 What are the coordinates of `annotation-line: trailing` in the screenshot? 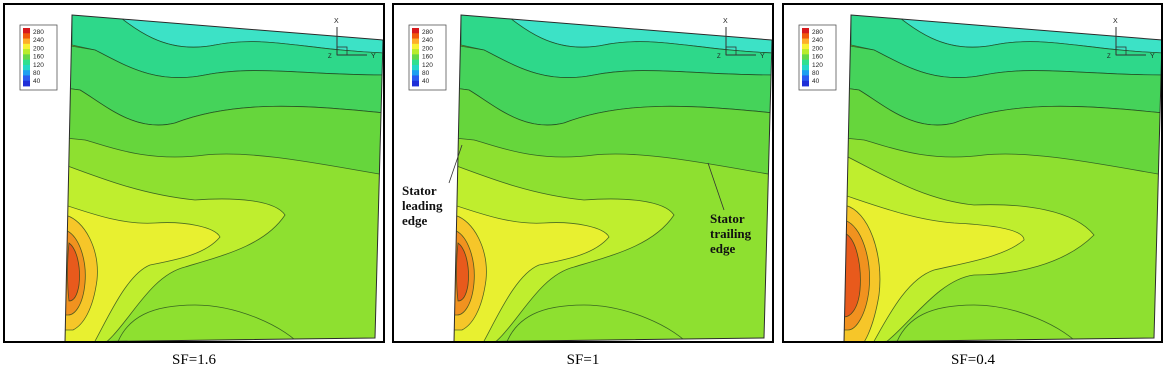 It's located at (731, 233).